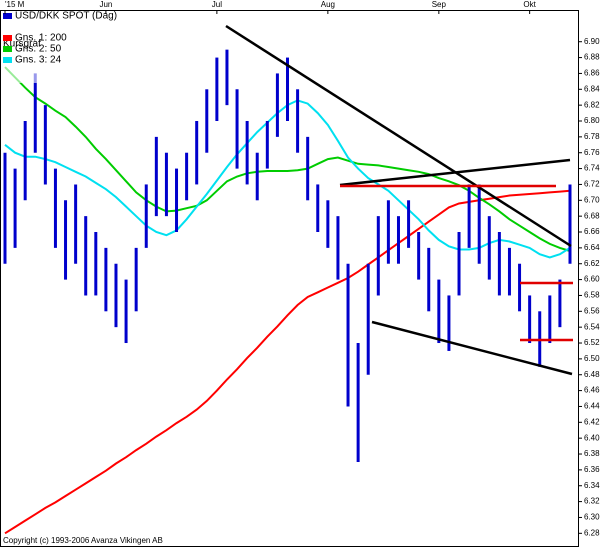  I want to click on x-tick-label: '15 M, so click(15, 4).